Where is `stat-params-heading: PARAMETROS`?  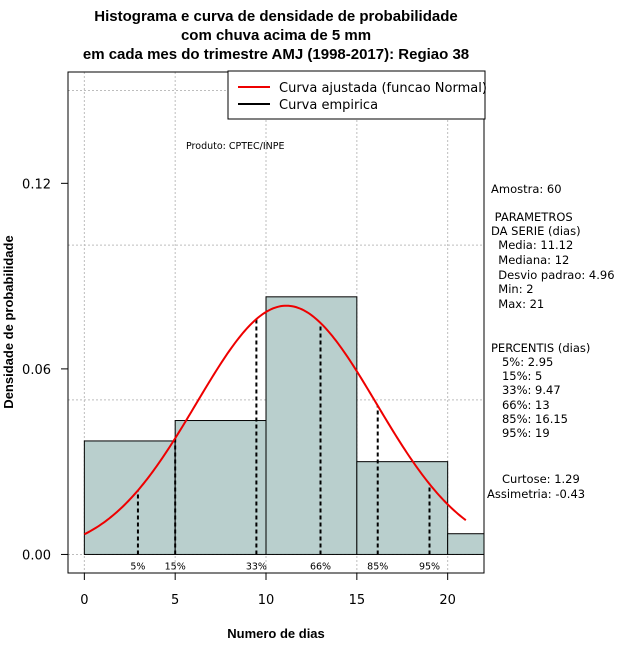
stat-params-heading: PARAMETROS is located at coordinates (532, 217).